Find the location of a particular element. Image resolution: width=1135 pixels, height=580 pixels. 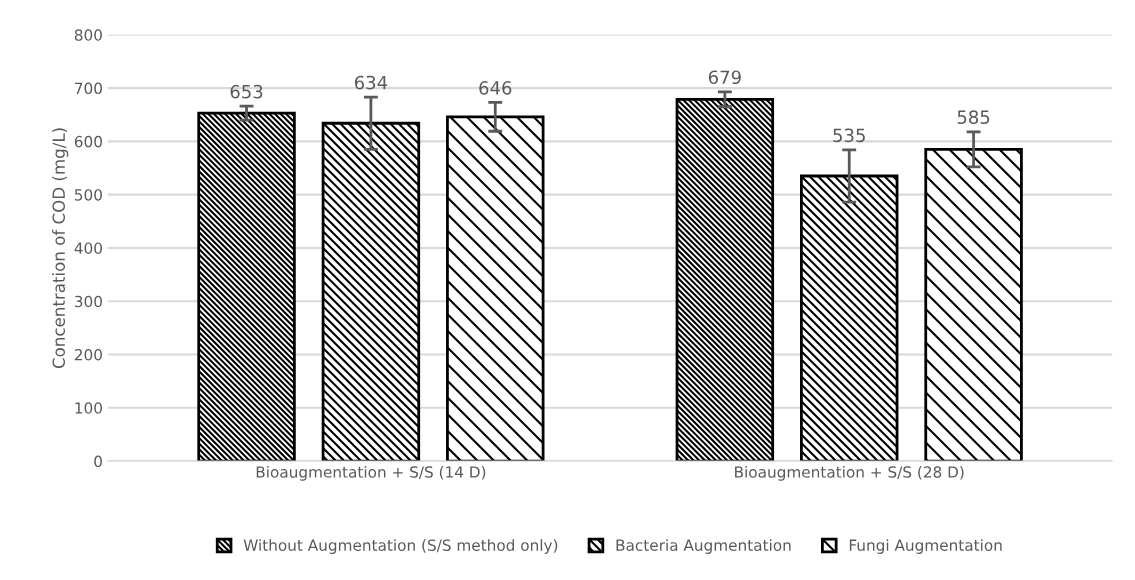

y-tick-label: 0 is located at coordinates (98, 461).